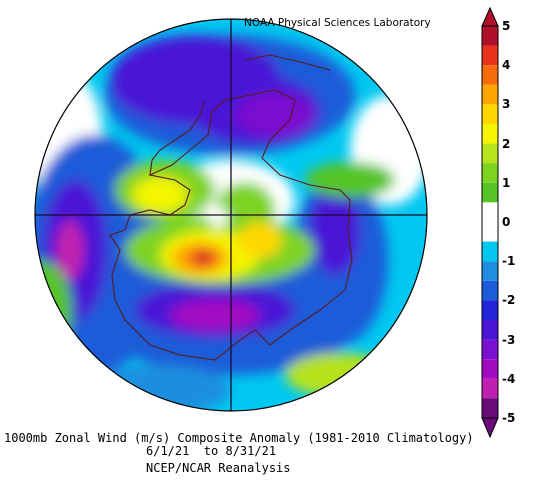  I want to click on credit-label: NOAA Physical Sciences Laboratory, so click(337, 23).